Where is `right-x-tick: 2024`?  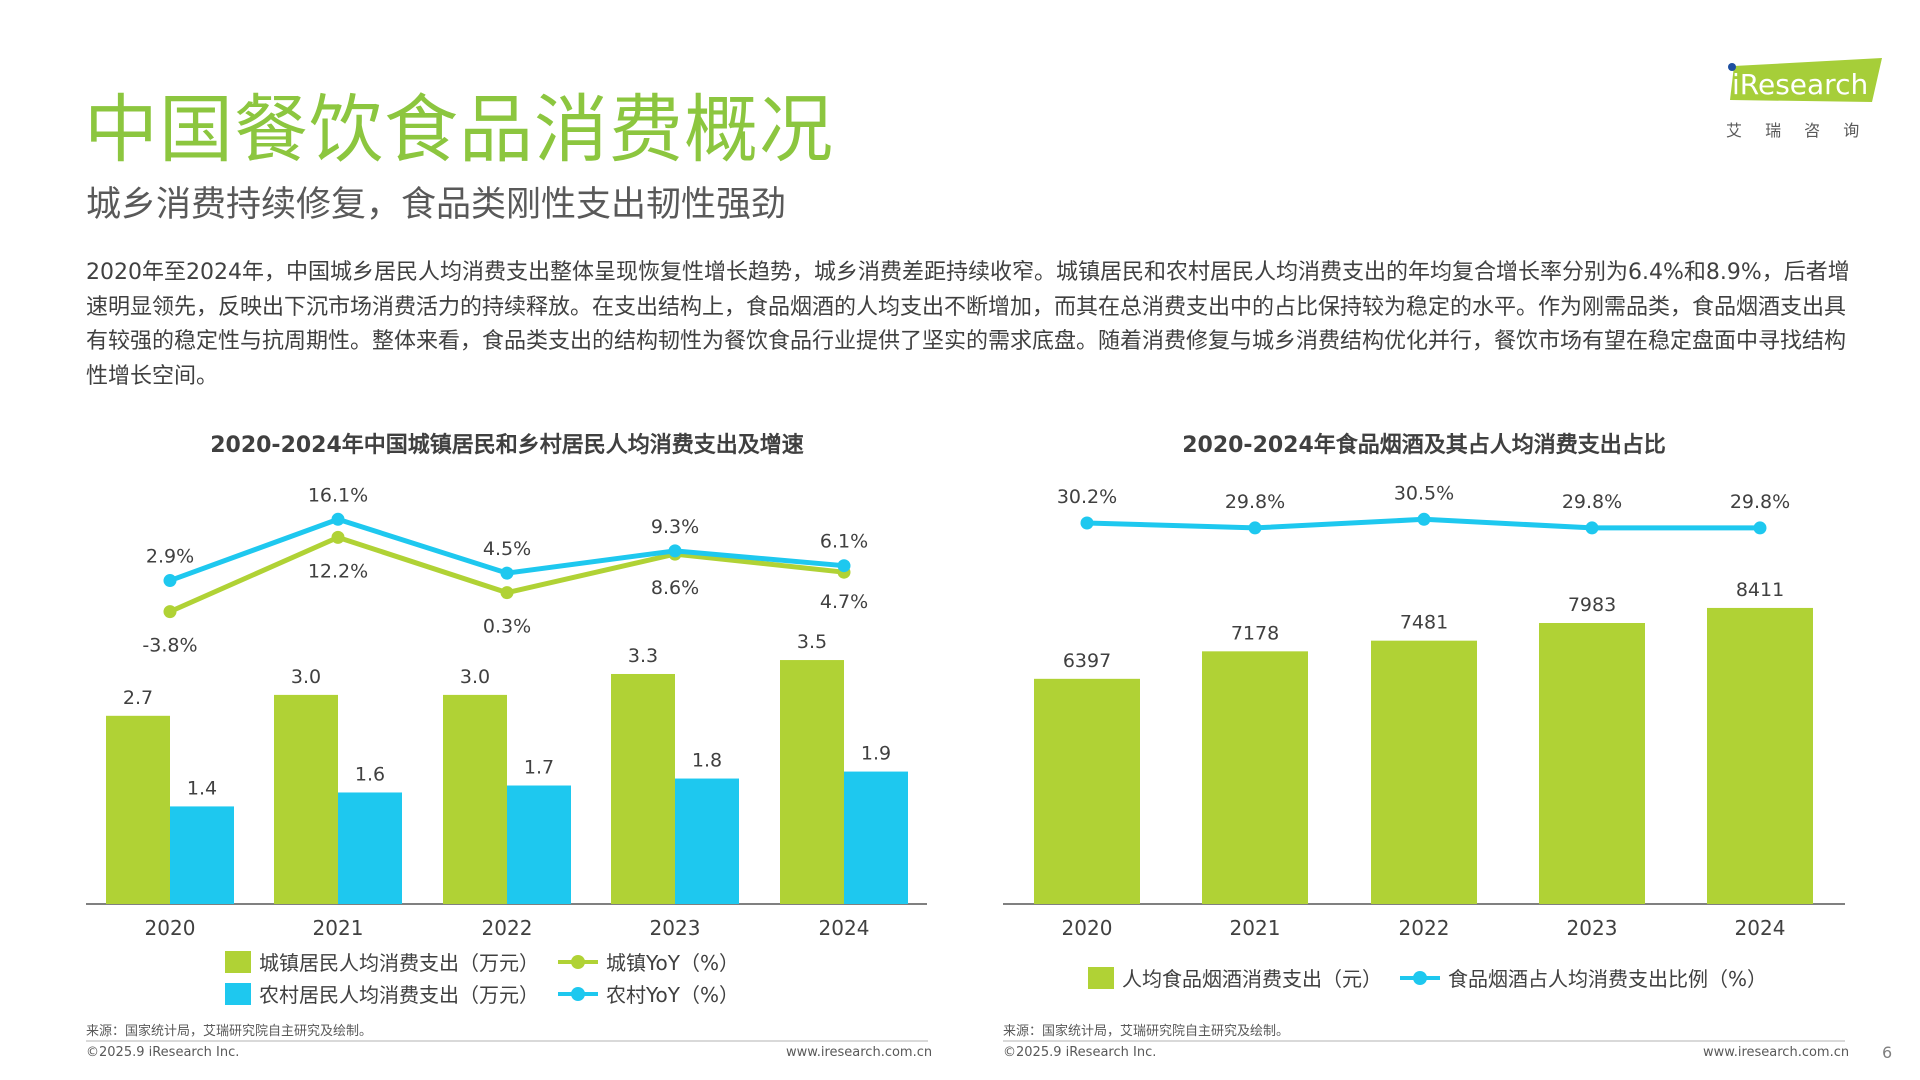 right-x-tick: 2024 is located at coordinates (1760, 928).